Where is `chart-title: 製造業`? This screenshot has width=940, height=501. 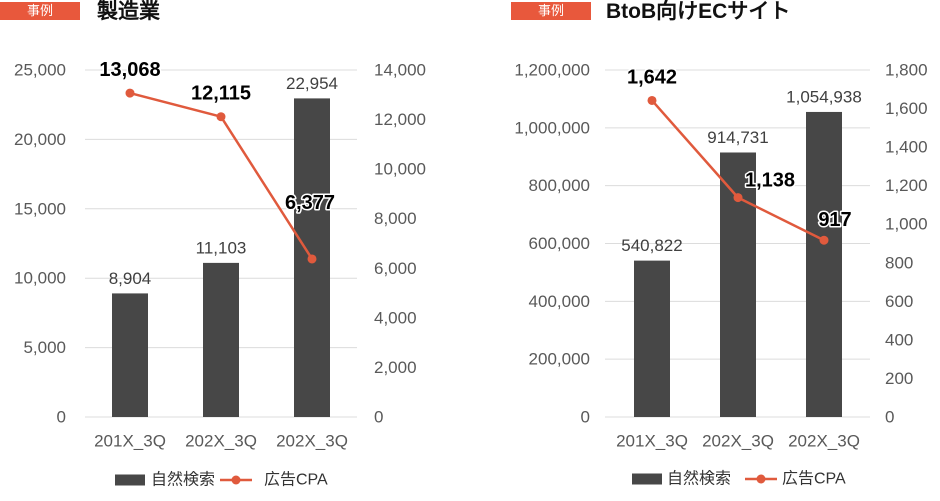
chart-title: 製造業 is located at coordinates (128, 11).